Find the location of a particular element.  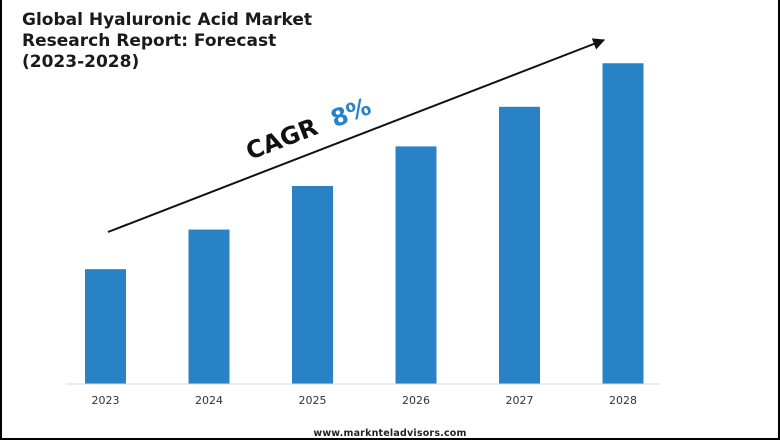

frame-edge-bottom is located at coordinates (390, 439).